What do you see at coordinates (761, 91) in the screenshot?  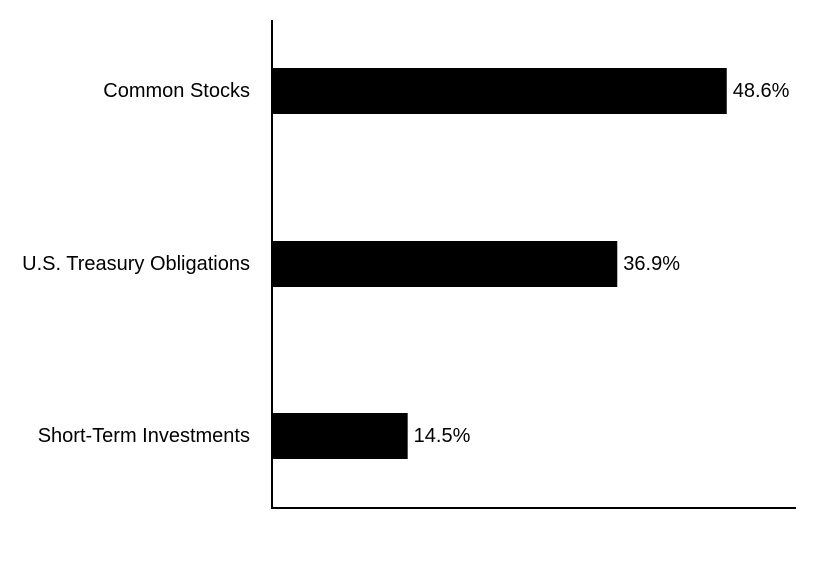 I see `value-label-1: 48.6%` at bounding box center [761, 91].